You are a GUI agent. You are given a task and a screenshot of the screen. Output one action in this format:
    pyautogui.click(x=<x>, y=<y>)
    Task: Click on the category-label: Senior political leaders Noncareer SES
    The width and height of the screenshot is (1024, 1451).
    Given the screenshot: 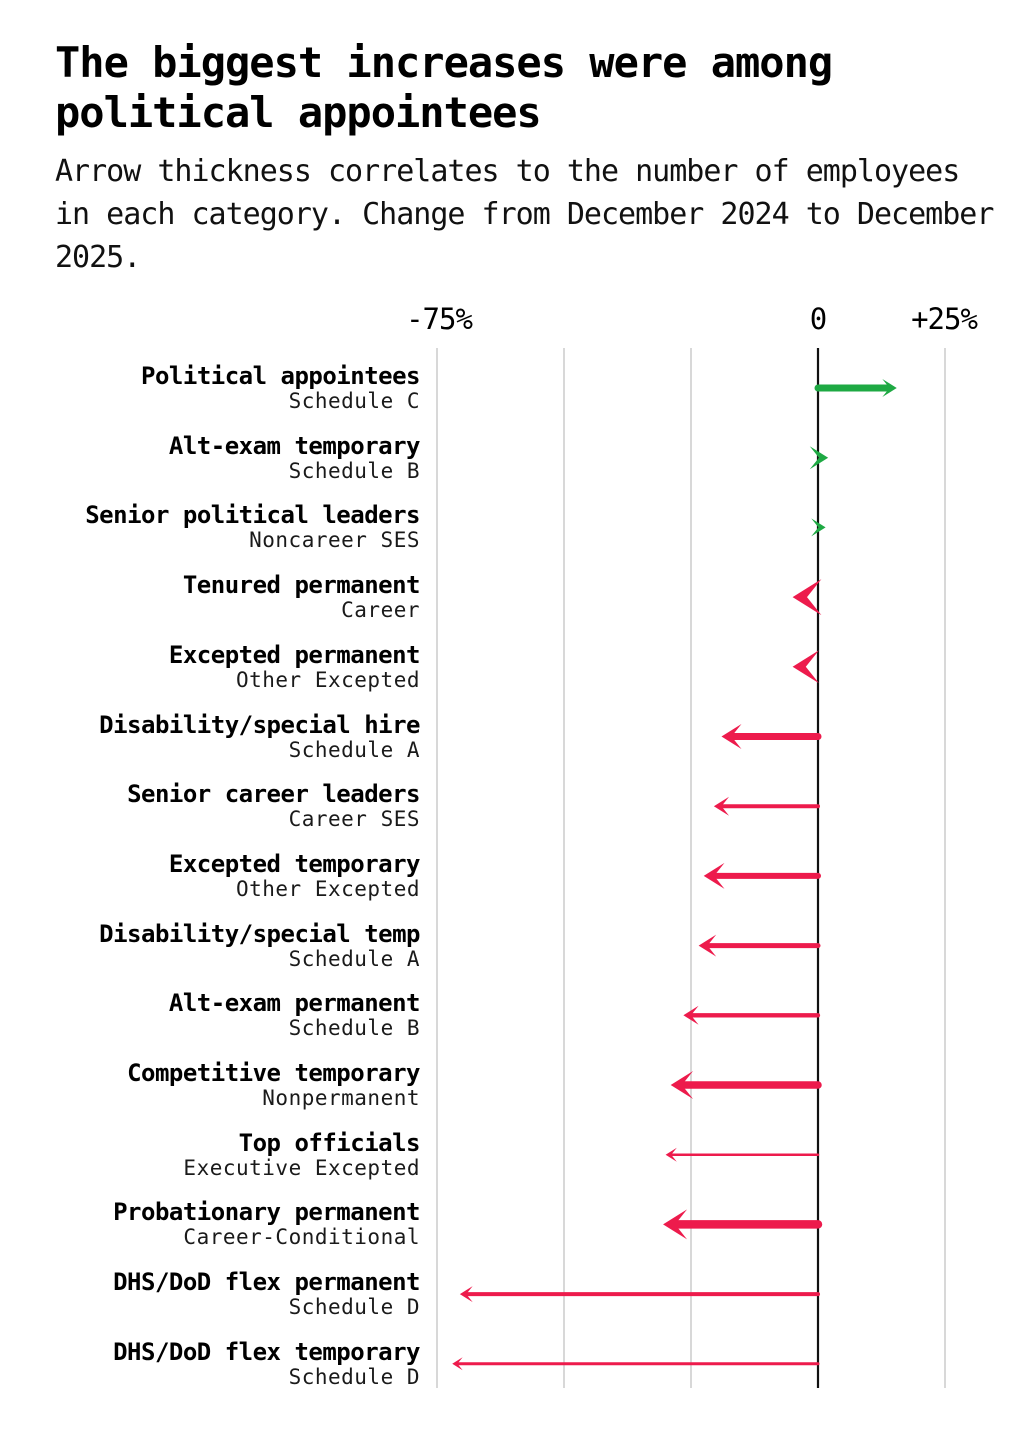 What is the action you would take?
    pyautogui.click(x=210, y=527)
    